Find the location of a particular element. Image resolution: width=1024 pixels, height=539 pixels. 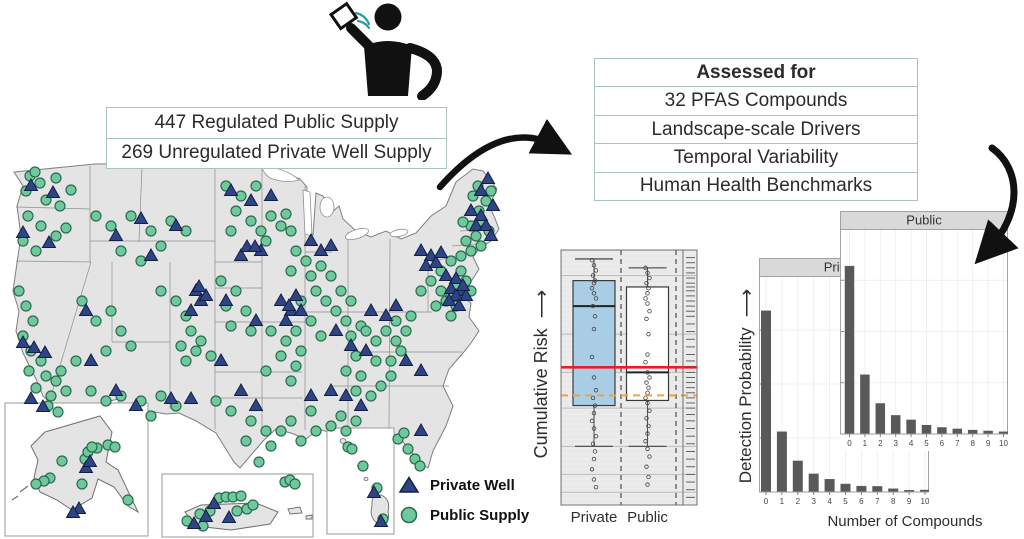

svg-text: 5 is located at coordinates (845, 501).